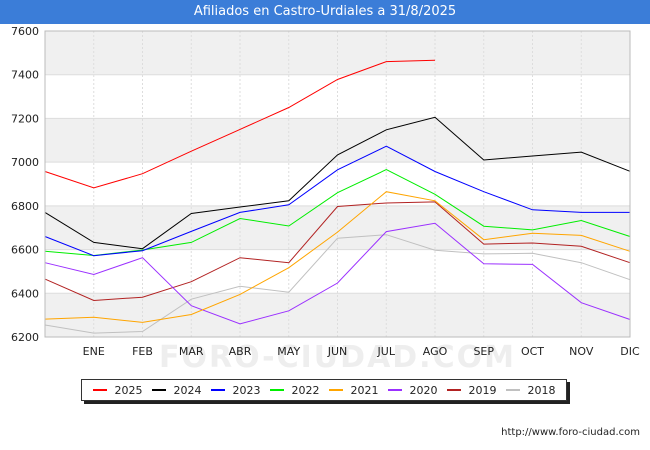 Image resolution: width=650 pixels, height=450 pixels. I want to click on legend-label: 2021, so click(364, 390).